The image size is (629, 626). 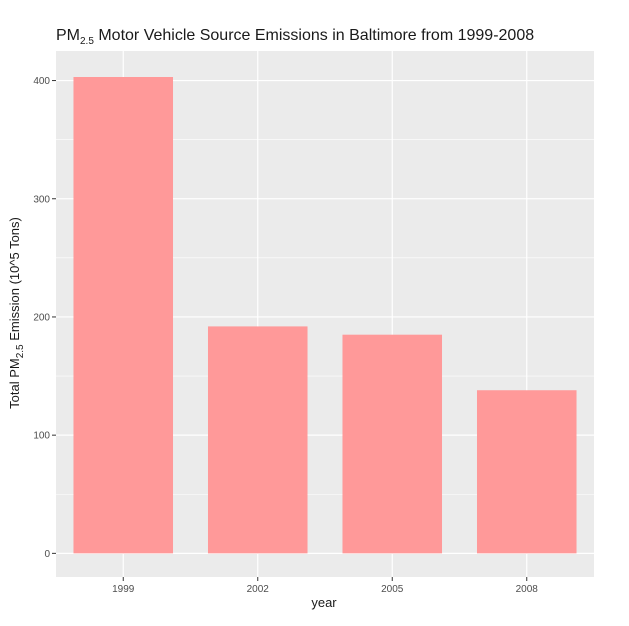 I want to click on x-tick-label: 2002, so click(x=258, y=589).